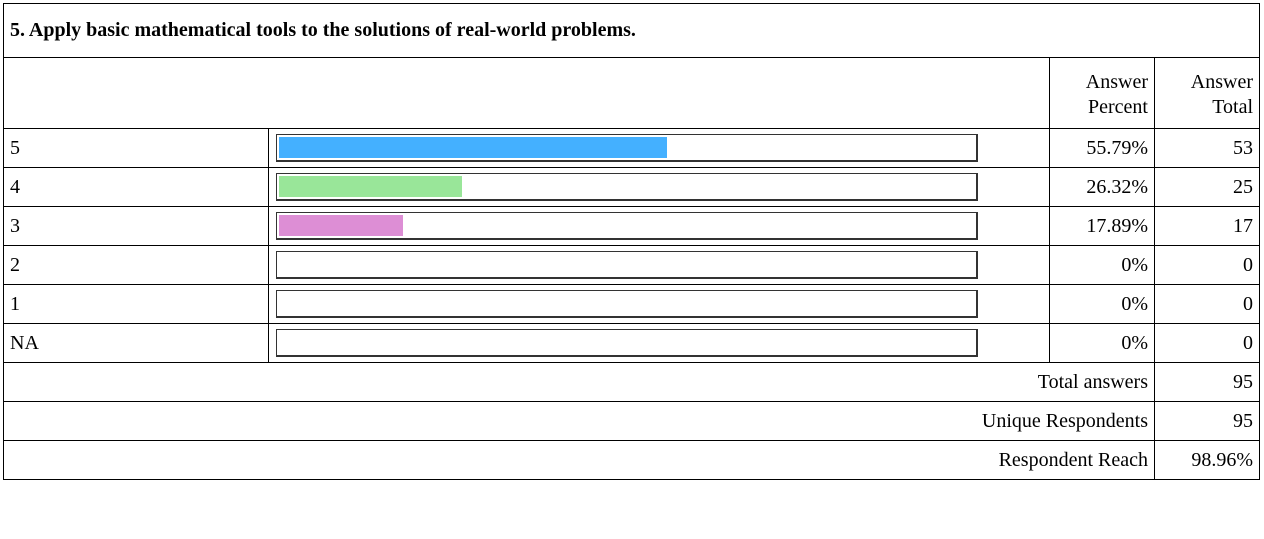  Describe the element at coordinates (136, 226) in the screenshot. I see `answer-option-label: 3` at that location.